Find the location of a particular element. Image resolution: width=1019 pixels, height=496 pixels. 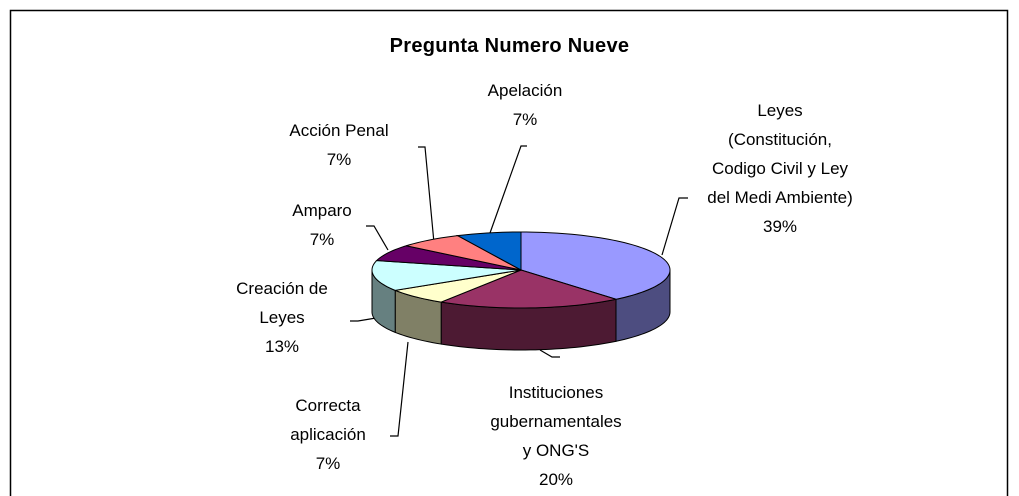

value-label: 20% is located at coordinates (556, 479).